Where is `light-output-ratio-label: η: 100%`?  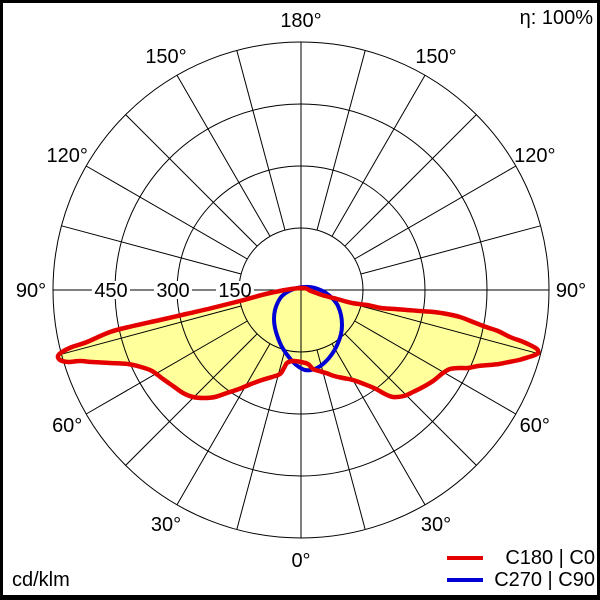 light-output-ratio-label: η: 100% is located at coordinates (556, 18).